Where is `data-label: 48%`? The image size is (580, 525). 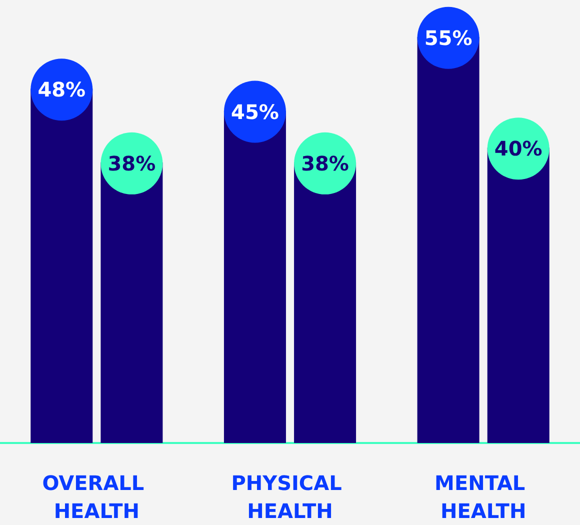
data-label: 48% is located at coordinates (62, 90).